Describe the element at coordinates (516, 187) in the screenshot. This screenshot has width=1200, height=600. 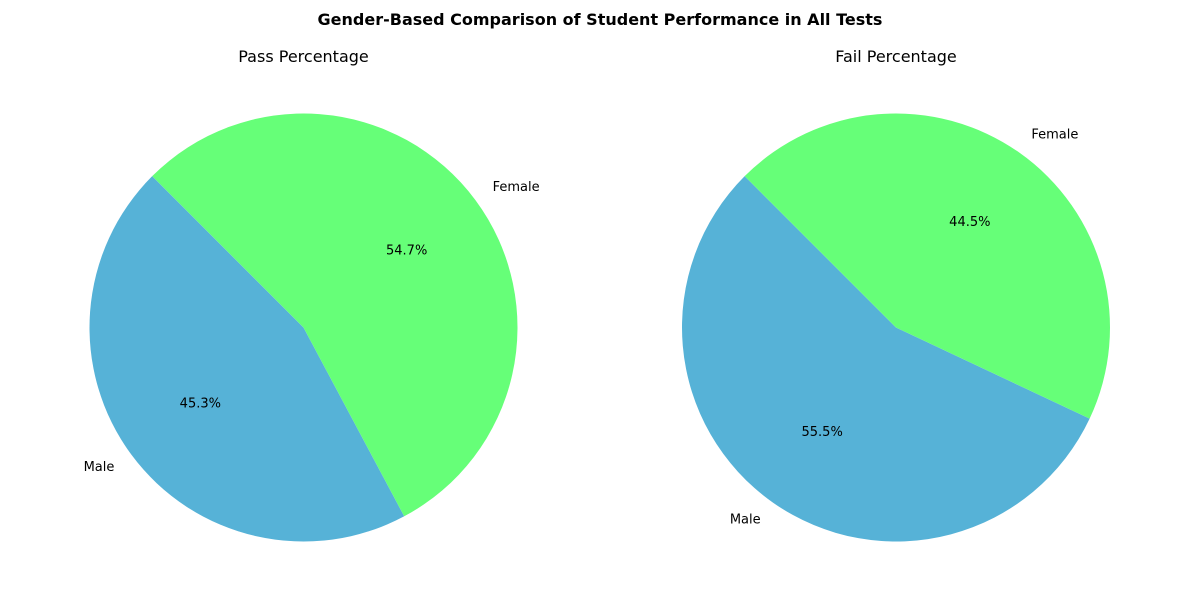
I see `slice-label-pass-female: Female` at that location.